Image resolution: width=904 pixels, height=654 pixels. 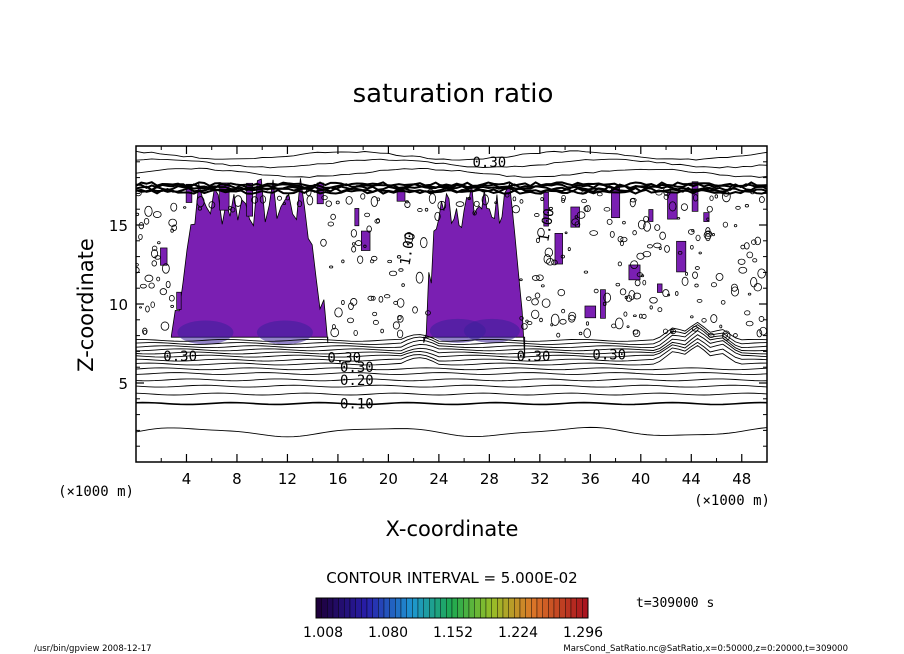 I want to click on contour-label: 1.00, so click(x=409, y=249).